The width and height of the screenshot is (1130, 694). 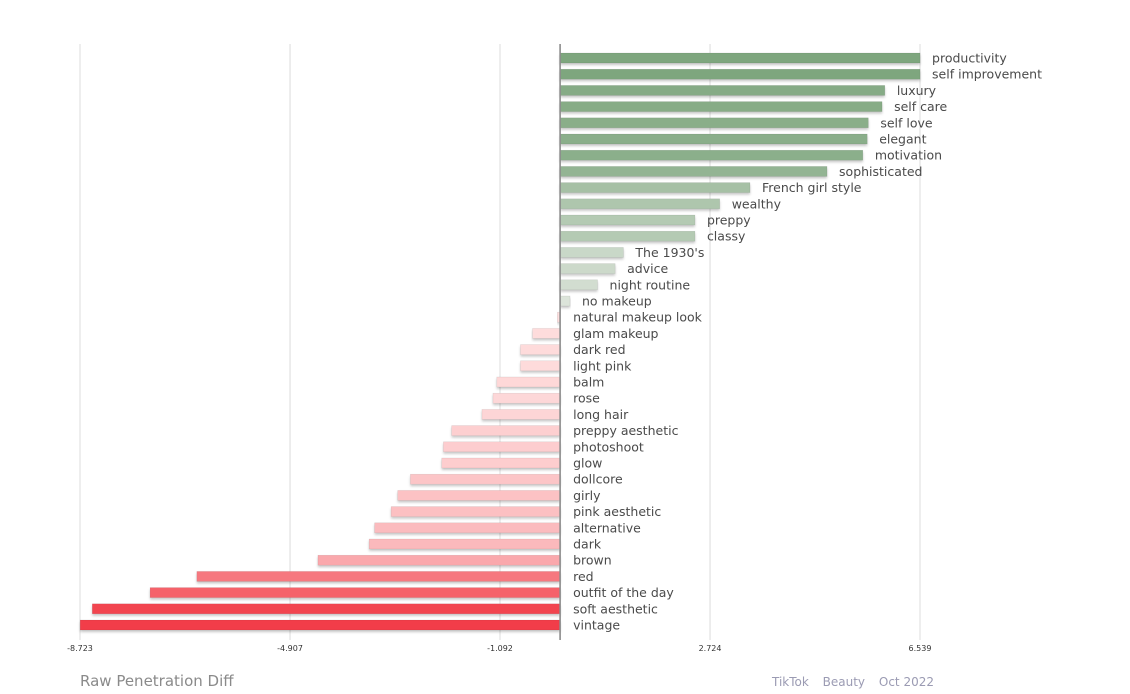 What do you see at coordinates (602, 365) in the screenshot?
I see `category-label: light pink` at bounding box center [602, 365].